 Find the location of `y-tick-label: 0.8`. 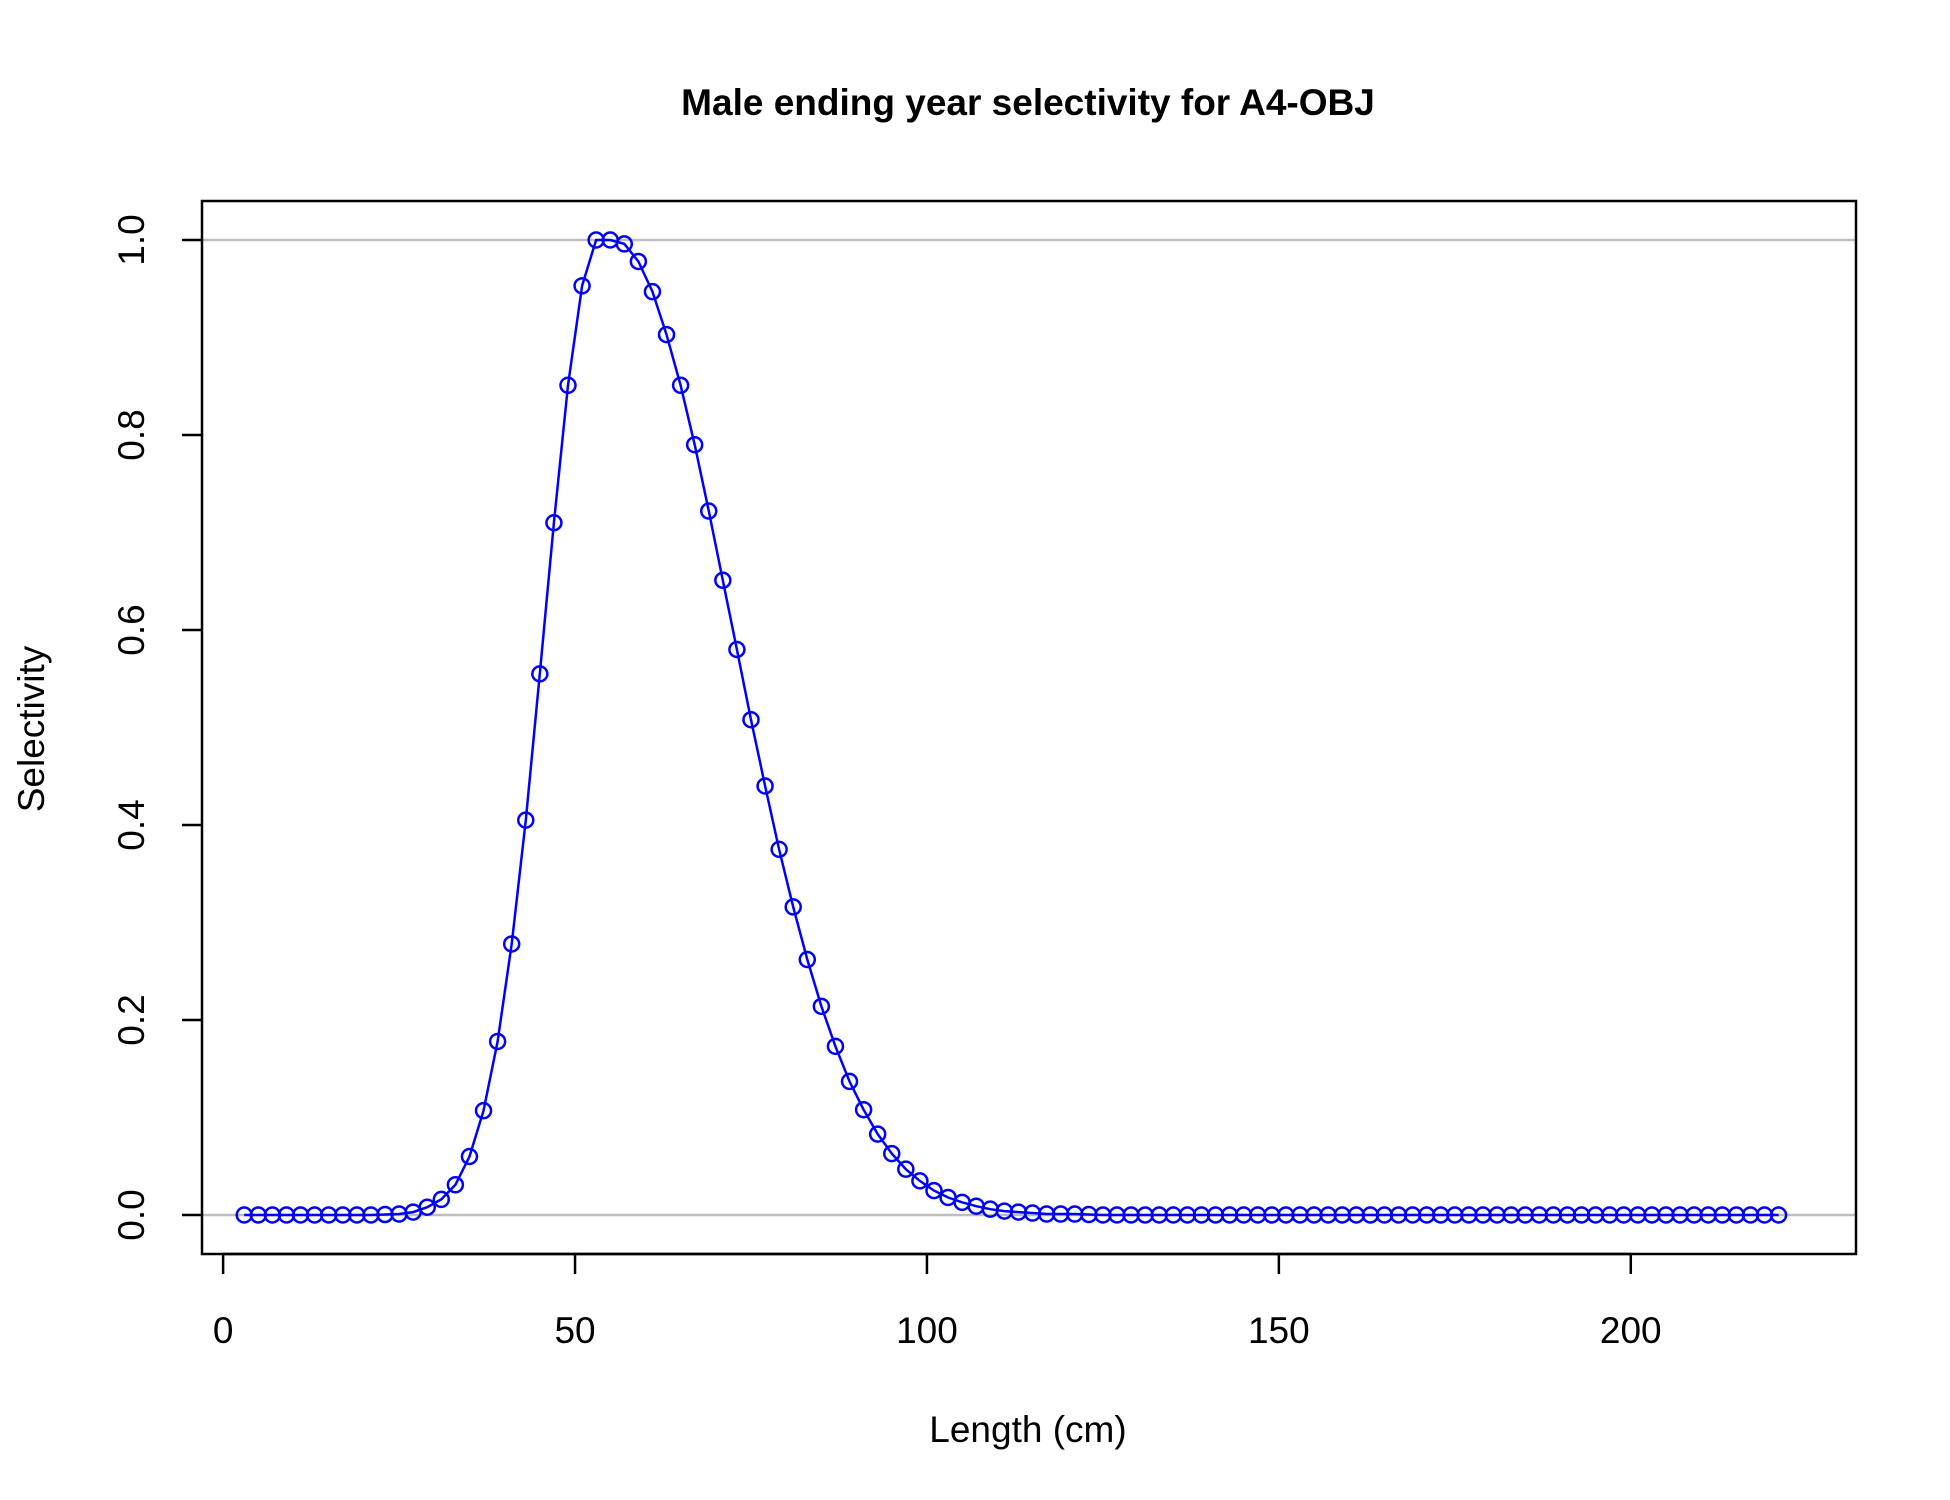

y-tick-label: 0.8 is located at coordinates (131, 434).